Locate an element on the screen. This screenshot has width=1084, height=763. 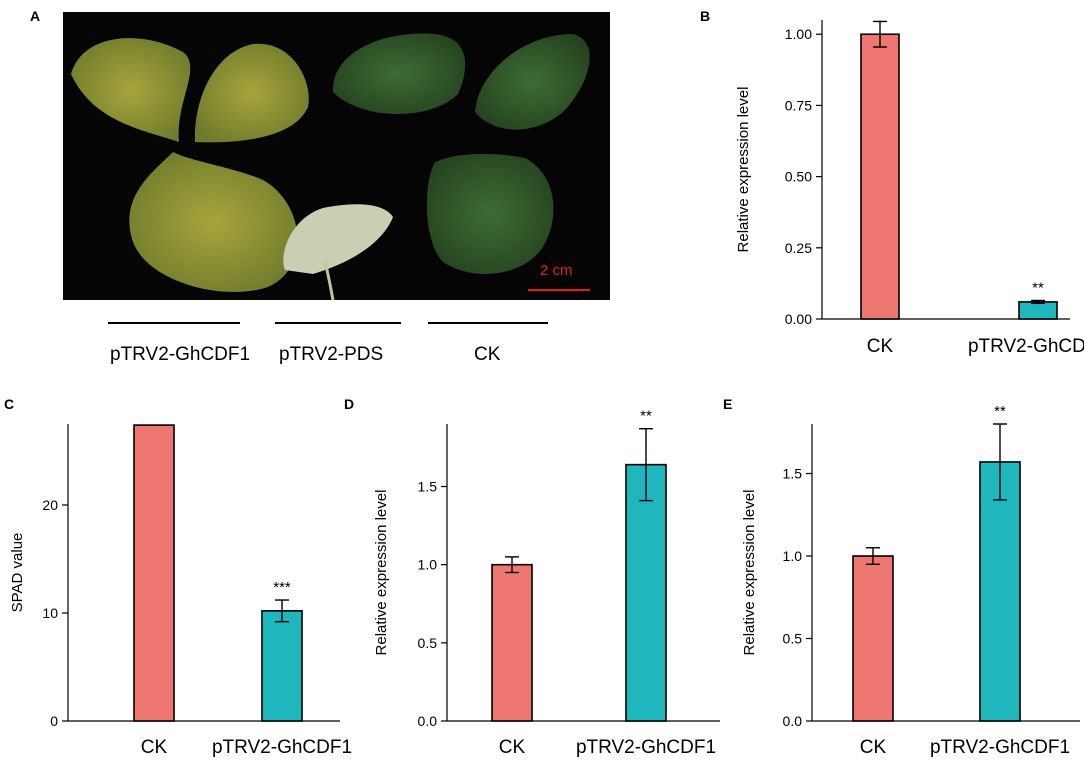
significance-c-1: *** is located at coordinates (282, 587).